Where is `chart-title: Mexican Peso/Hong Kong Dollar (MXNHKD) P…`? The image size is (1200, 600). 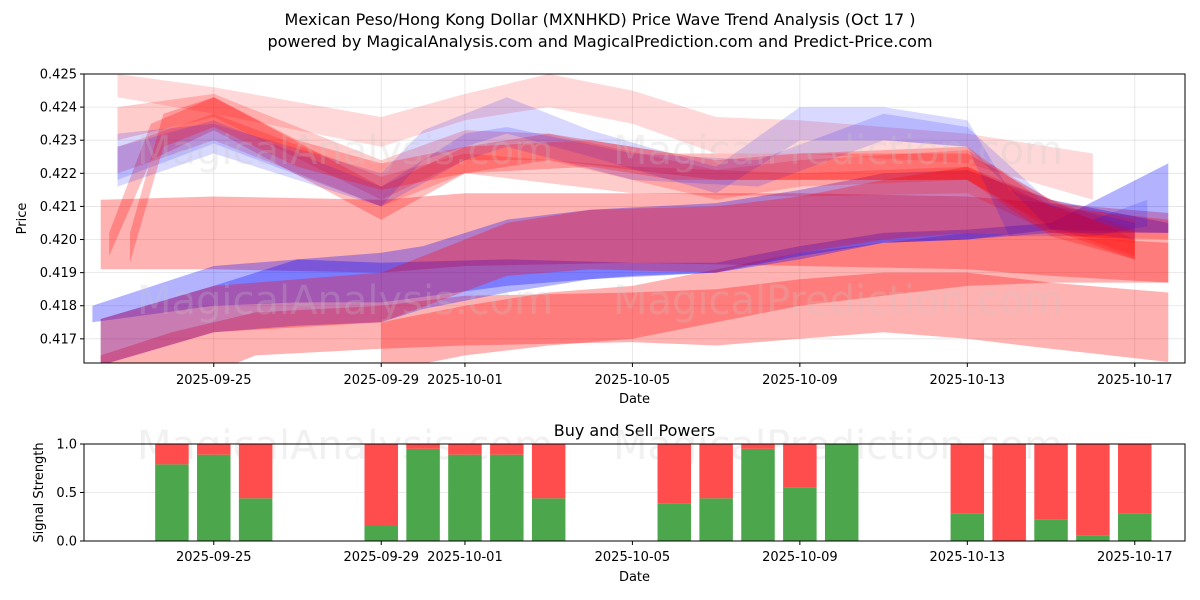 chart-title: Mexican Peso/Hong Kong Dollar (MXNHKD) P… is located at coordinates (600, 19).